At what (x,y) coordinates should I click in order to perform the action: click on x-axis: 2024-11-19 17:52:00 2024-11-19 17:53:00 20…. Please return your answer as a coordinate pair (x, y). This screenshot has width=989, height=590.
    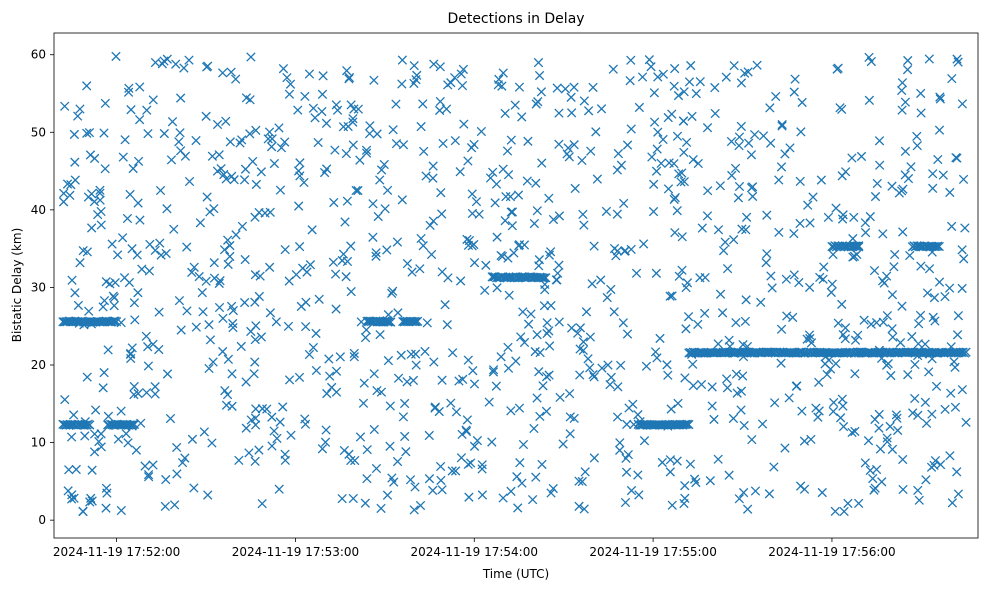
    Looking at the image, I should click on (474, 548).